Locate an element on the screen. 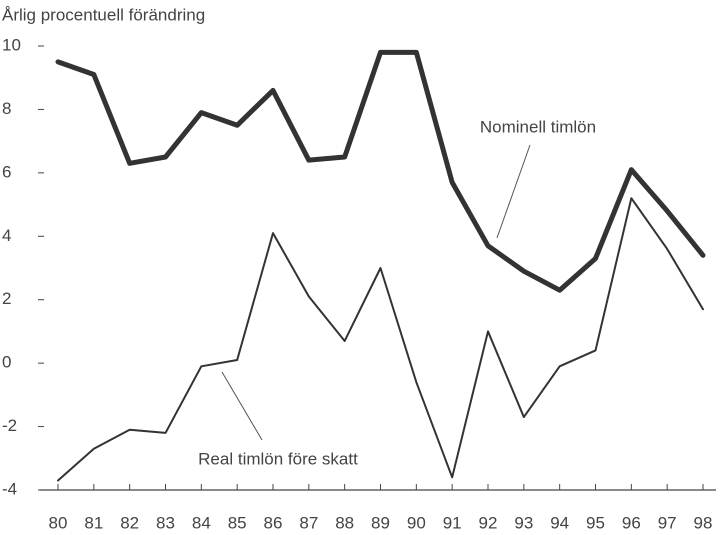  series-label: Nominell timlön is located at coordinates (538, 126).